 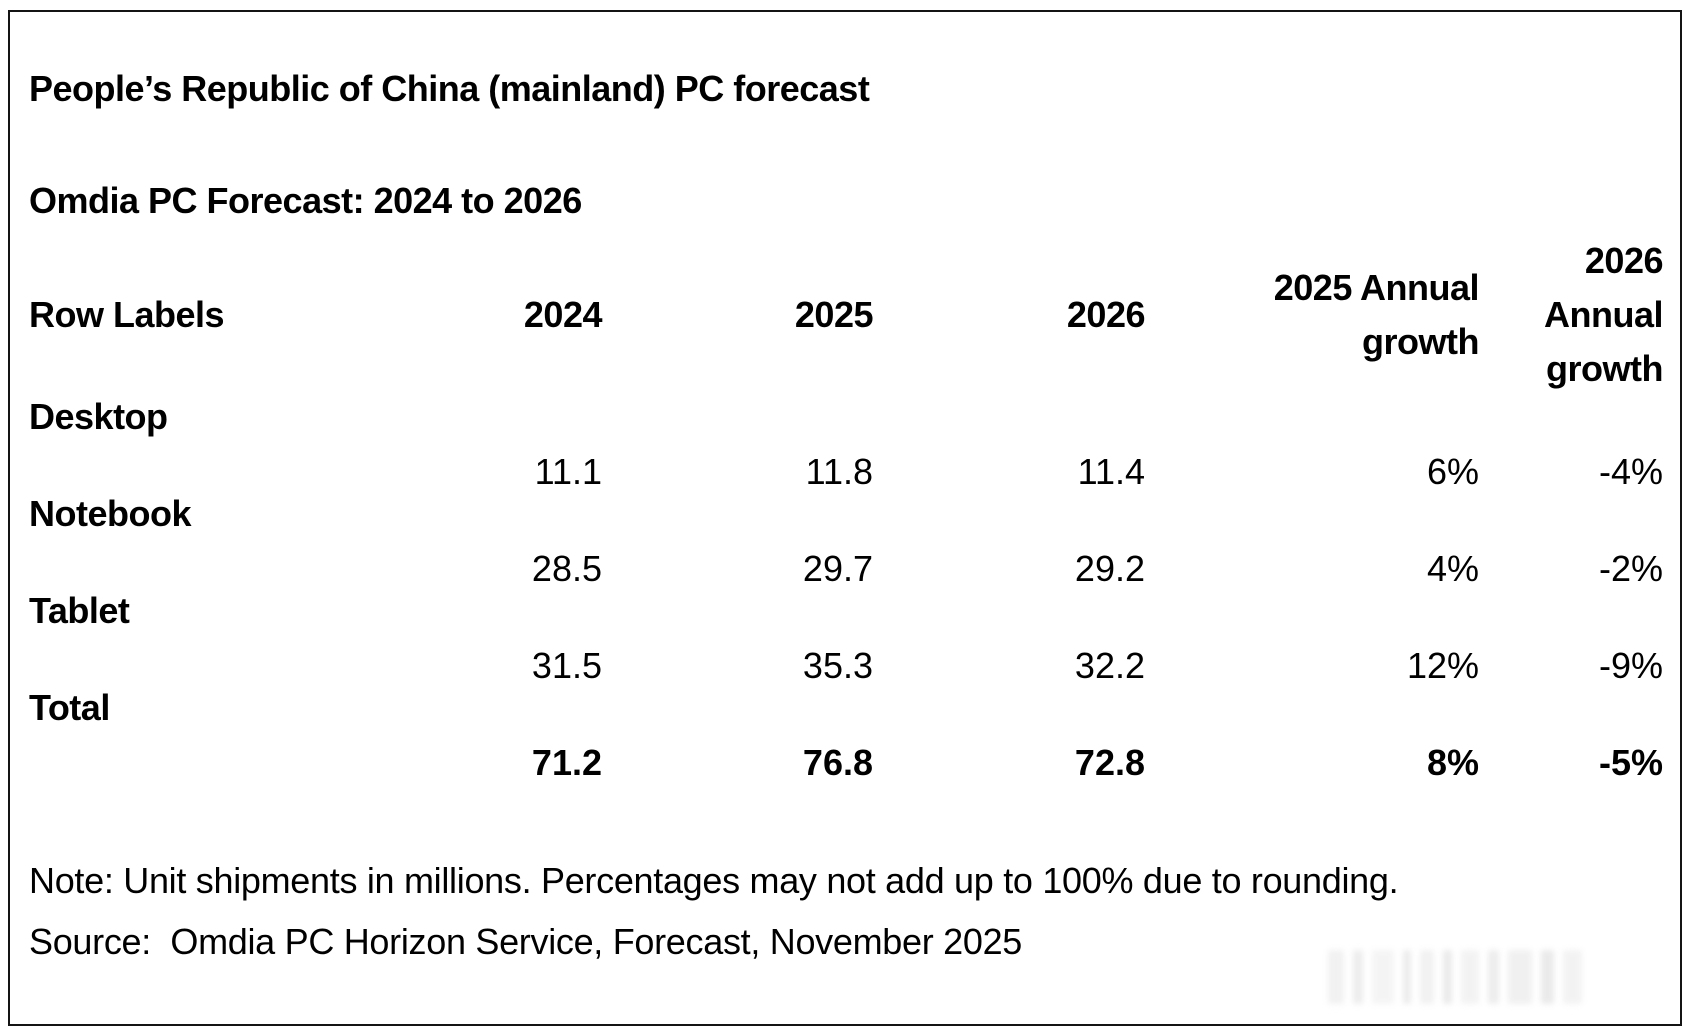 I want to click on table-row-notebook: Notebook 28.5 29.7 29.2 4% -2%, so click(x=846, y=541).